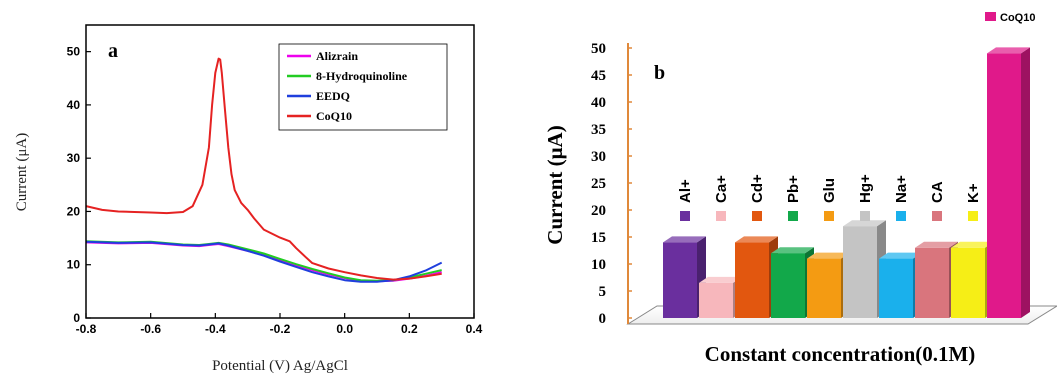 The width and height of the screenshot is (1057, 378). What do you see at coordinates (598, 238) in the screenshot?
I see `y-tick-label: 15` at bounding box center [598, 238].